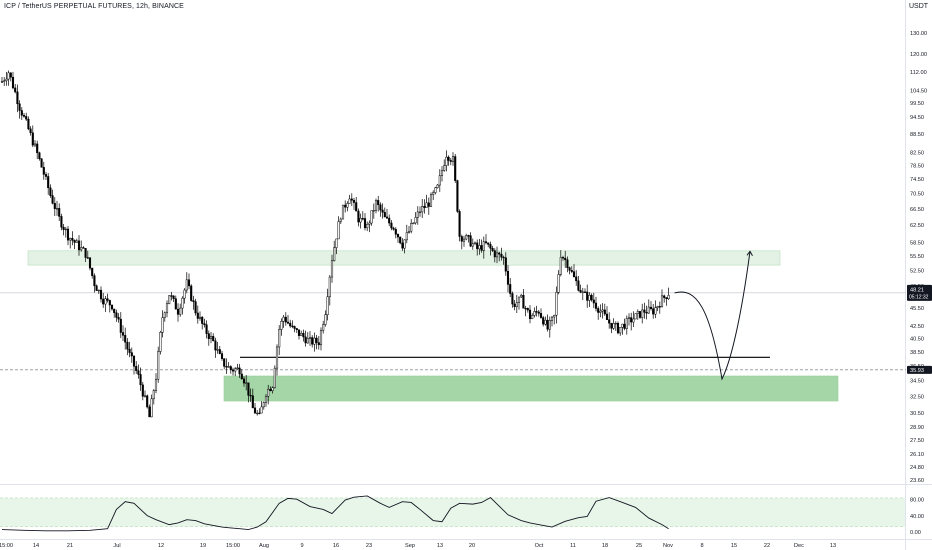 This screenshot has height=550, width=932. What do you see at coordinates (203, 546) in the screenshot?
I see `time-tick-label: 19` at bounding box center [203, 546].